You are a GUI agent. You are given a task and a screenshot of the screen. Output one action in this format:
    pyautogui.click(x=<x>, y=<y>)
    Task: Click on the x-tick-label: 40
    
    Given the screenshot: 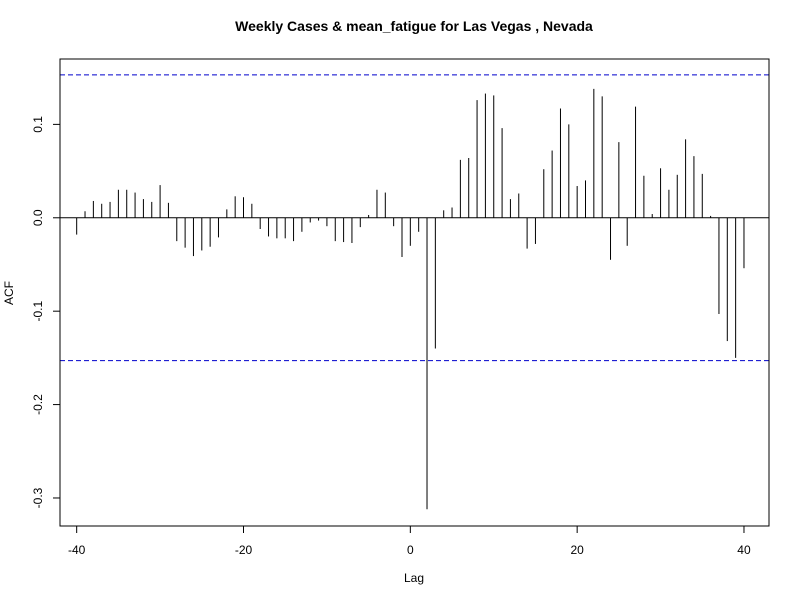 What is the action you would take?
    pyautogui.click(x=744, y=550)
    